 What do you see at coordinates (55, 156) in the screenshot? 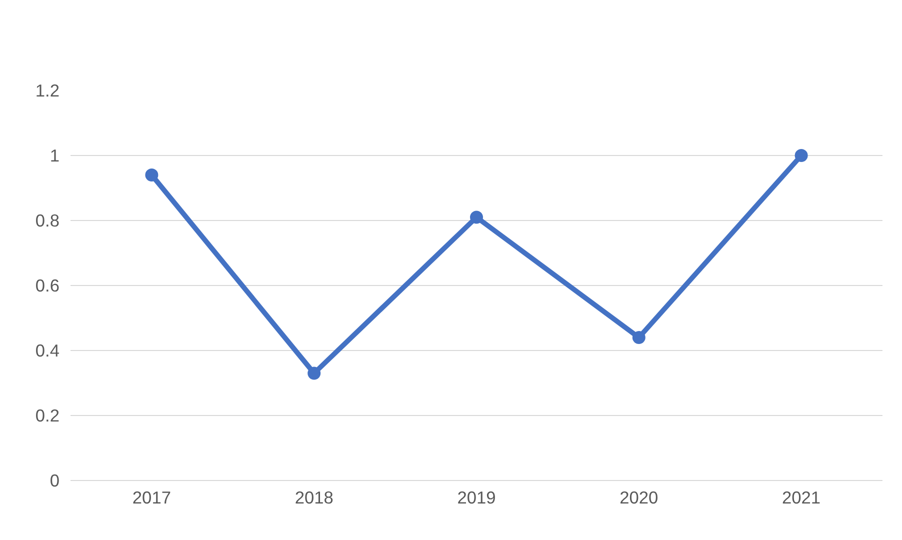
I see `y-tick-label: 1` at bounding box center [55, 156].